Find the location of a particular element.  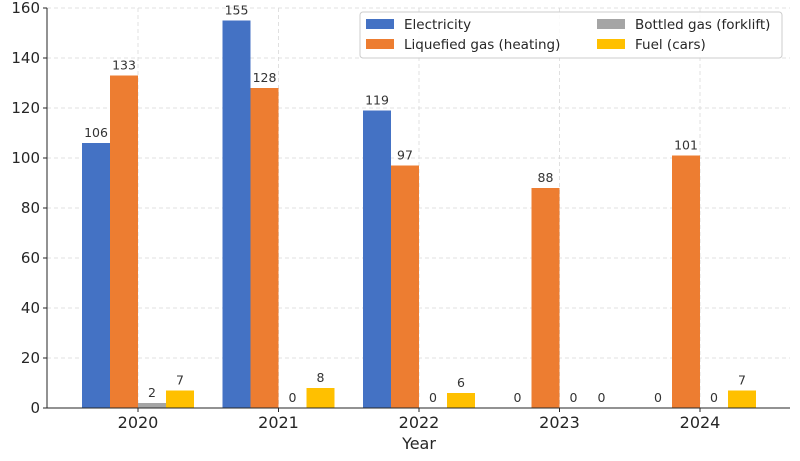

x-tick-label: 2023 is located at coordinates (559, 422).